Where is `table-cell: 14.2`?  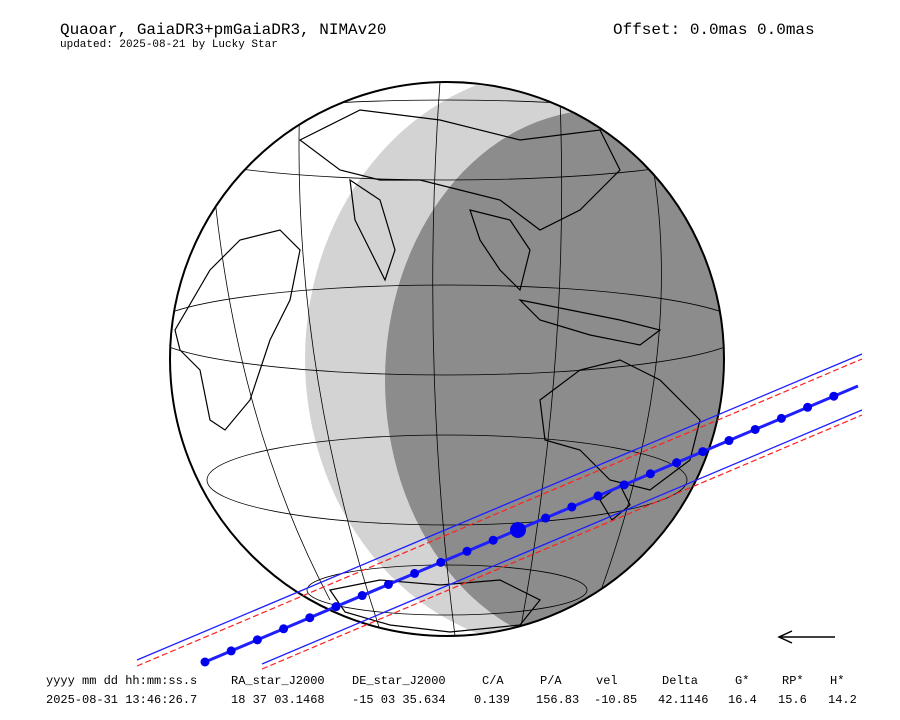
table-cell: 14.2 is located at coordinates (842, 700).